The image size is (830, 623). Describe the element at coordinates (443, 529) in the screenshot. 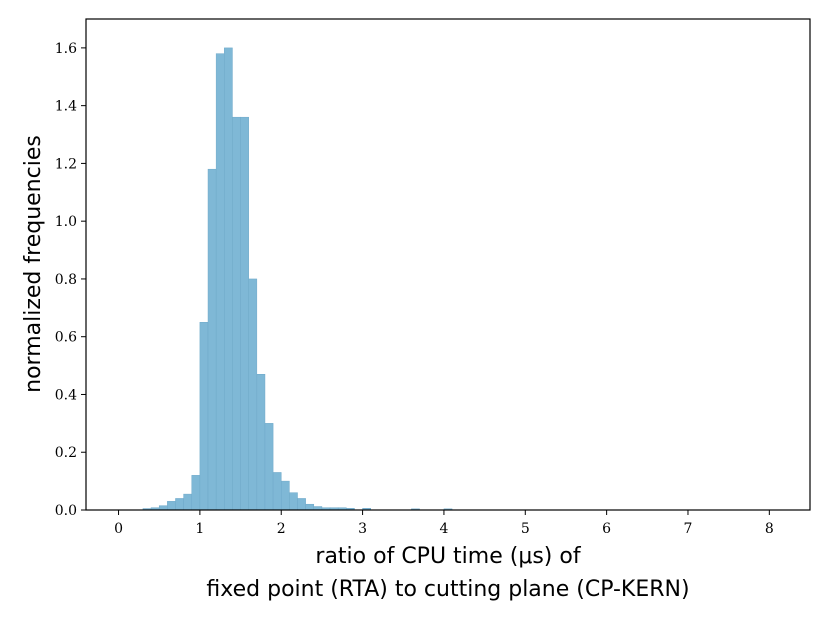

I see `x-tick-label: 4` at that location.